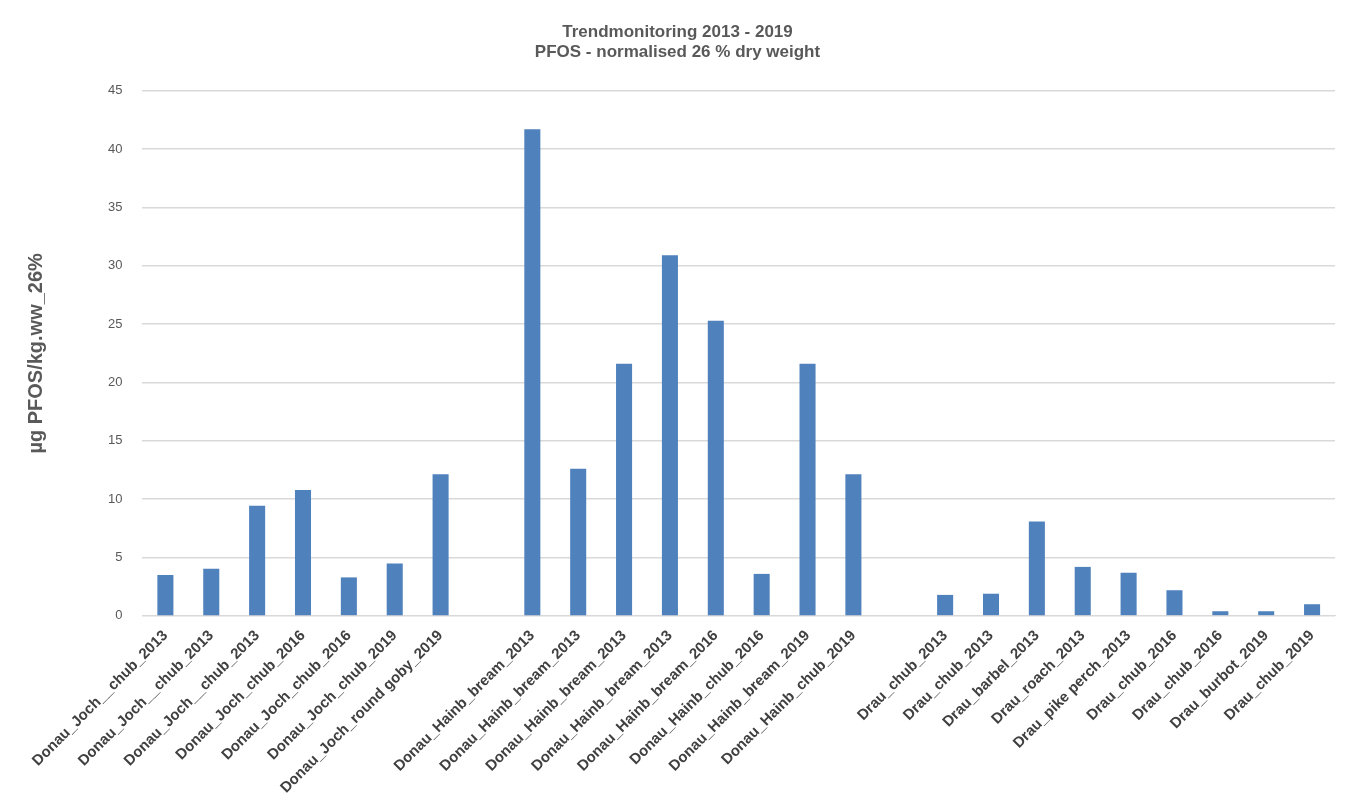 The height and width of the screenshot is (805, 1355). I want to click on y-tick-label: 25, so click(115, 323).